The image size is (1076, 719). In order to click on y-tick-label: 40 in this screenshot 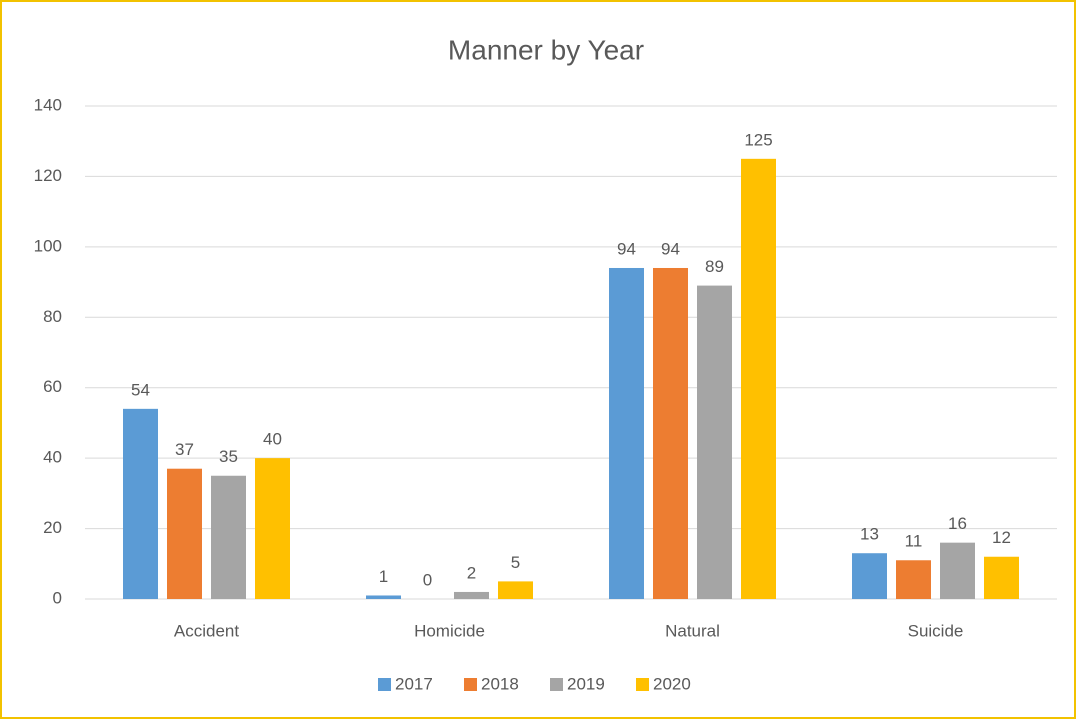, I will do `click(52, 457)`.